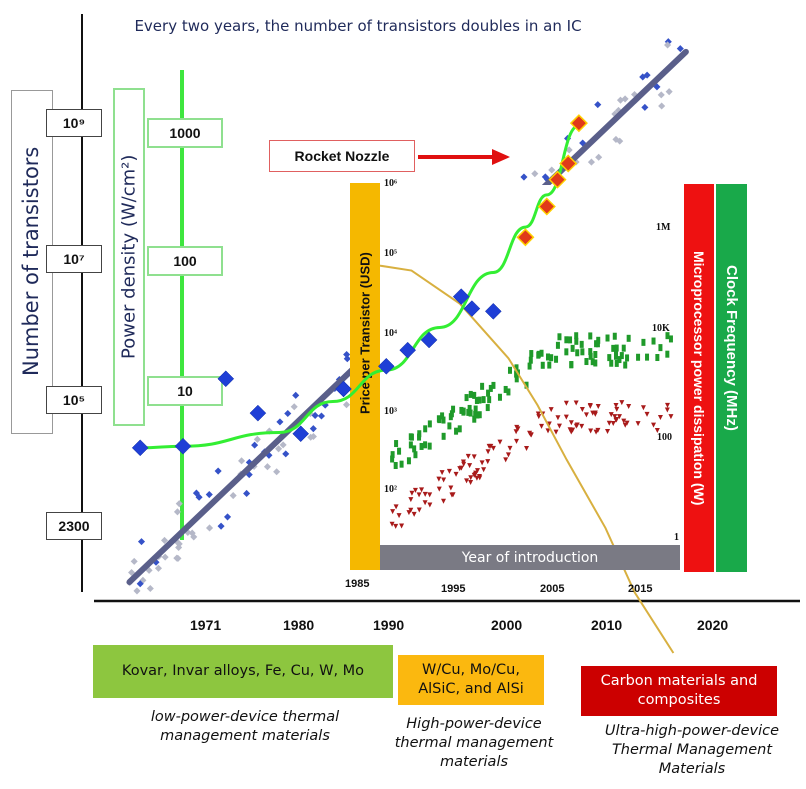 Image resolution: width=806 pixels, height=789 pixels. Describe the element at coordinates (299, 625) in the screenshot. I see `x-tick-1980: 1980` at that location.